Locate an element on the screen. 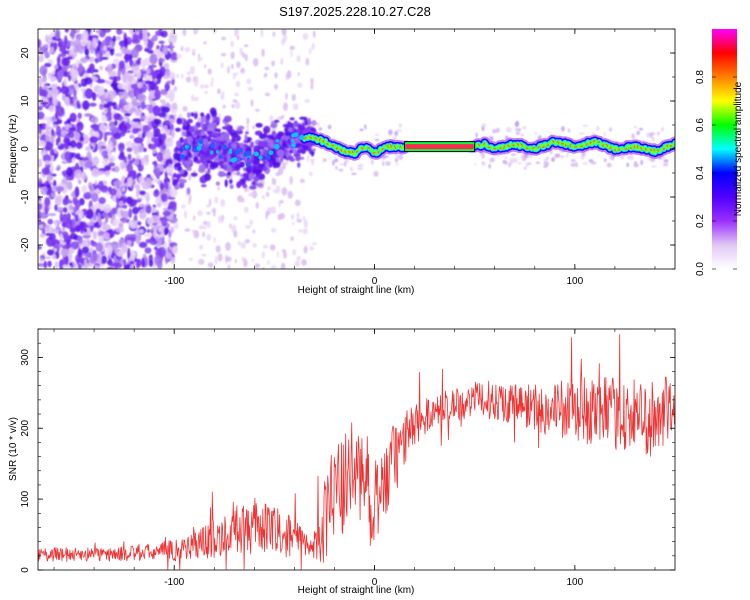  spectrogram-ytick-label: -10 is located at coordinates (25, 196).